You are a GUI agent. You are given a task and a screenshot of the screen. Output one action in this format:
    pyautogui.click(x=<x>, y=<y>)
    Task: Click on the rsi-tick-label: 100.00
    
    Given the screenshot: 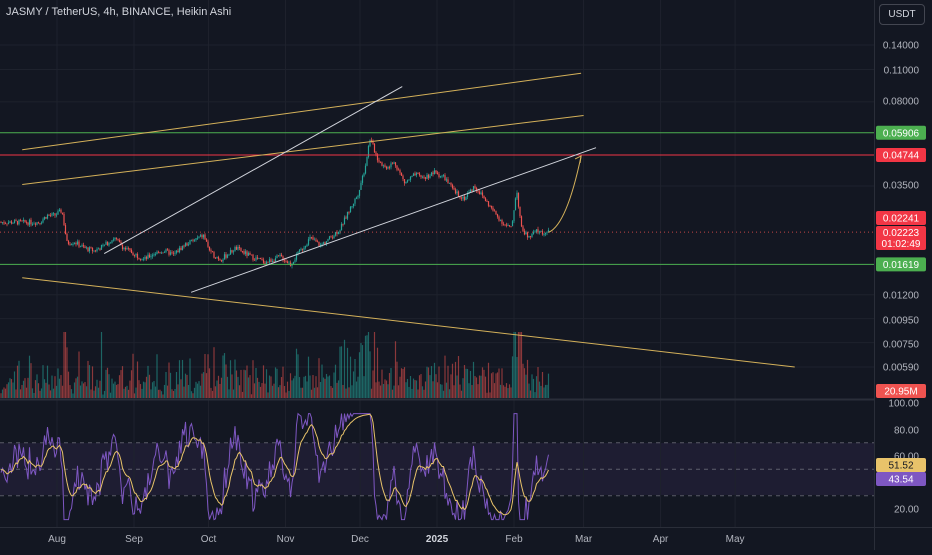 What is the action you would take?
    pyautogui.click(x=903, y=404)
    